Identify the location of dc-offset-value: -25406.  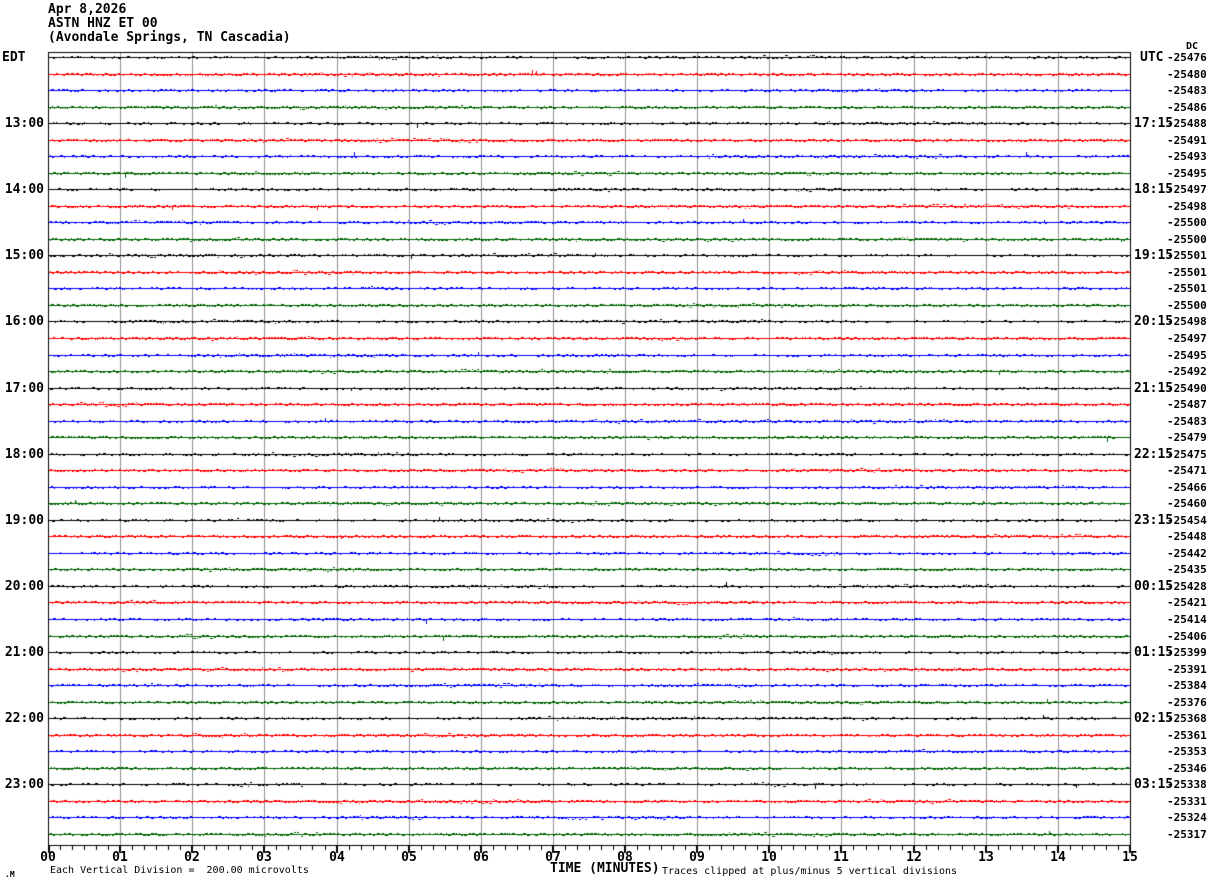
(1187, 636).